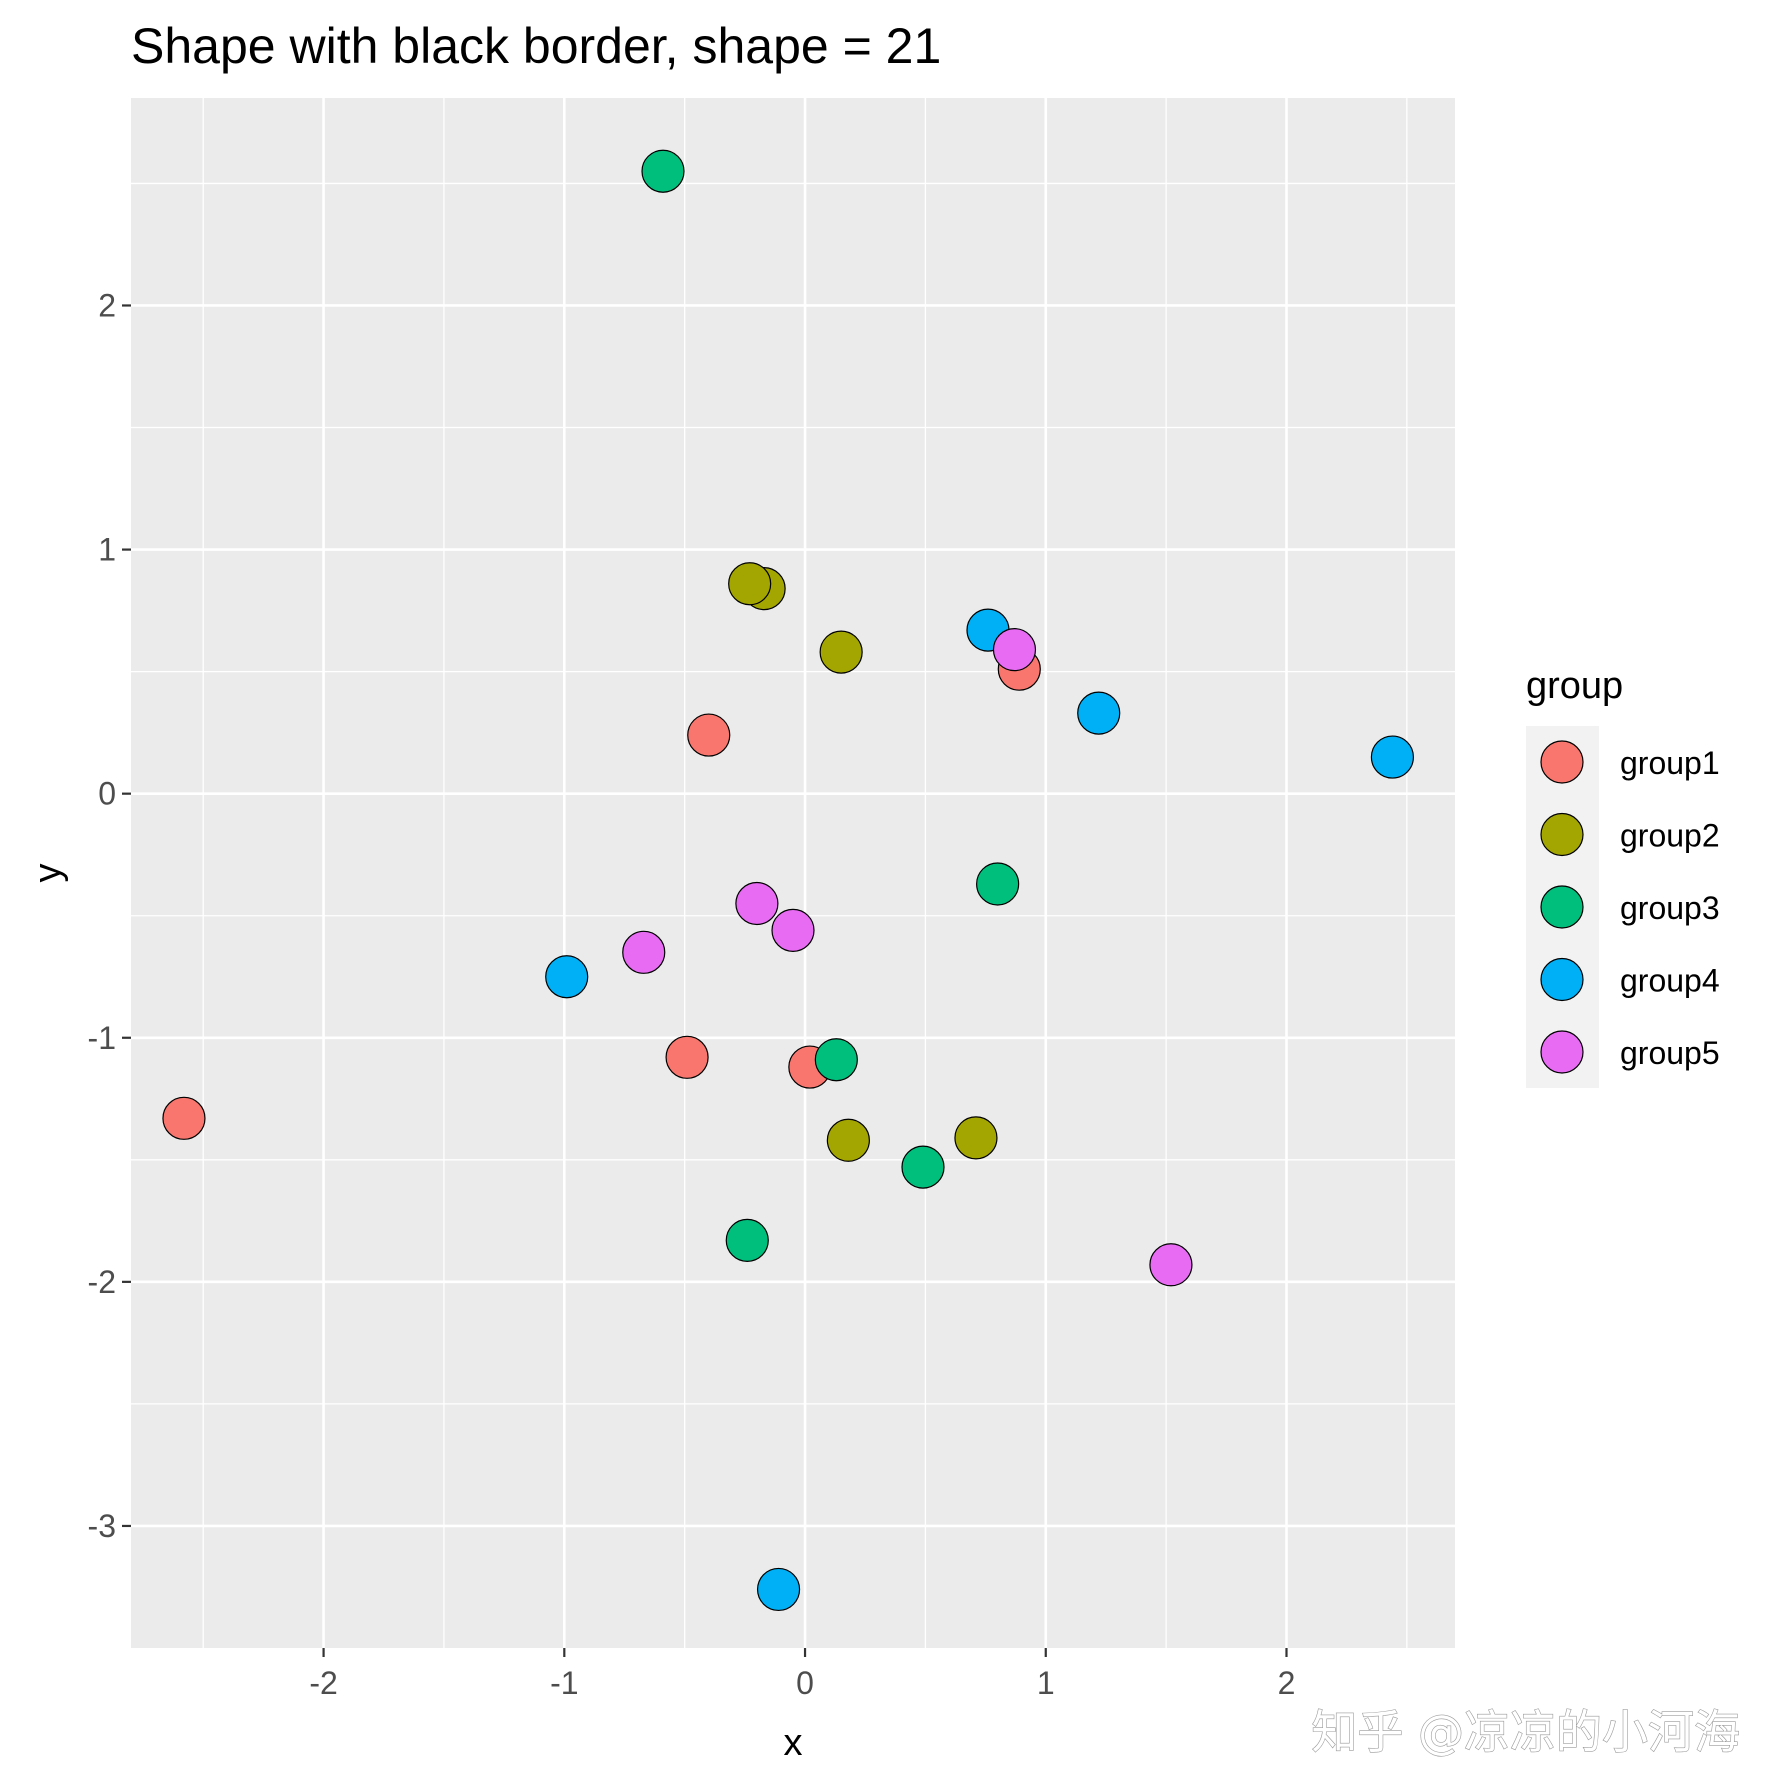 This screenshot has height=1771, width=1771. Describe the element at coordinates (1670, 981) in the screenshot. I see `legend-label-group4: group4` at that location.